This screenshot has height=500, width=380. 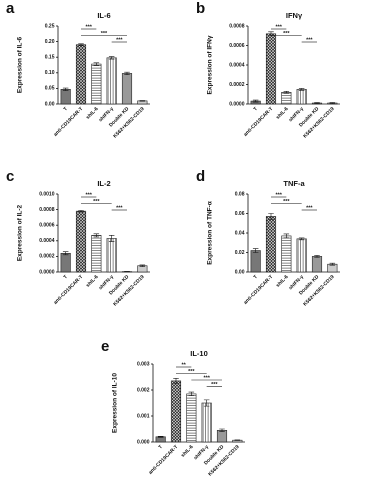 I want to click on y-tick-label: 0.0006, so click(x=47, y=226).